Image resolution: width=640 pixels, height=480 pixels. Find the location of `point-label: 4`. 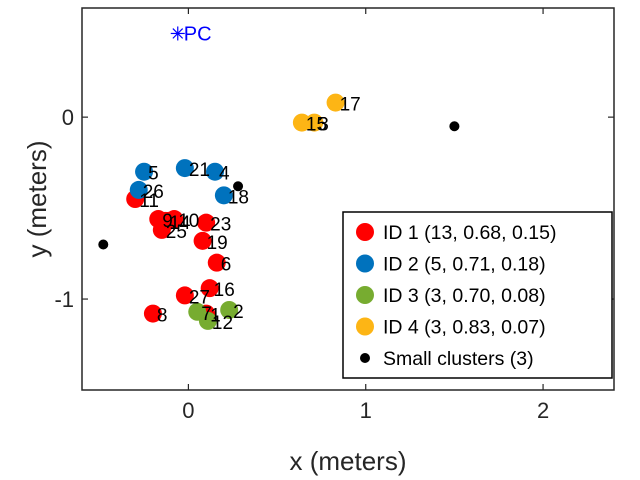

point-label: 4 is located at coordinates (224, 174).